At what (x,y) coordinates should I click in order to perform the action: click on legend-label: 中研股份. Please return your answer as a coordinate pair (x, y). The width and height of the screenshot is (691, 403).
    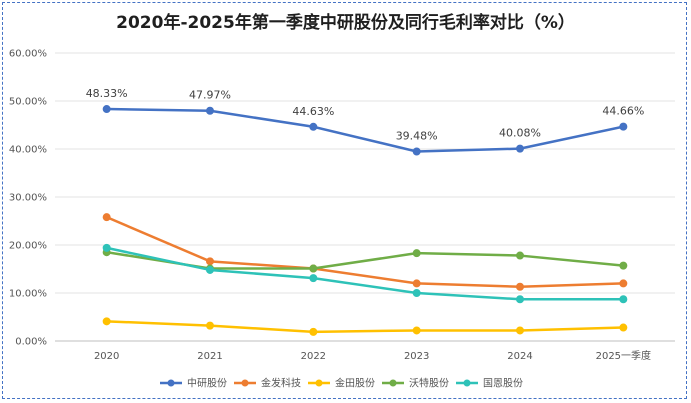
    Looking at the image, I should click on (207, 383).